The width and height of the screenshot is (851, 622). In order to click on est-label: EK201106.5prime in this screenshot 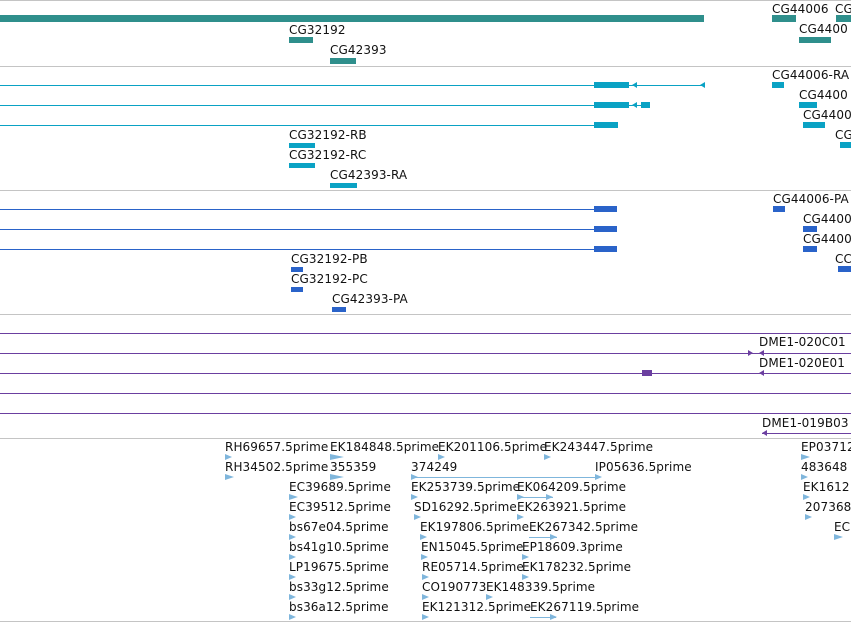, I will do `click(493, 447)`.